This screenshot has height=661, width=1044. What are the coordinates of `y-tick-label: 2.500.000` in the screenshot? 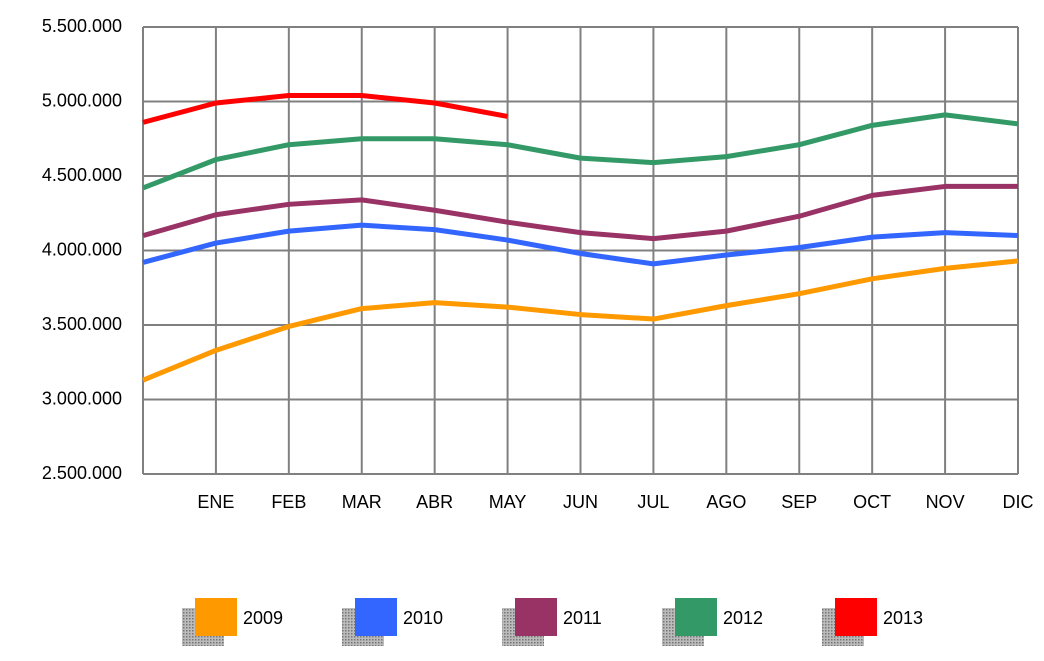 It's located at (82, 473).